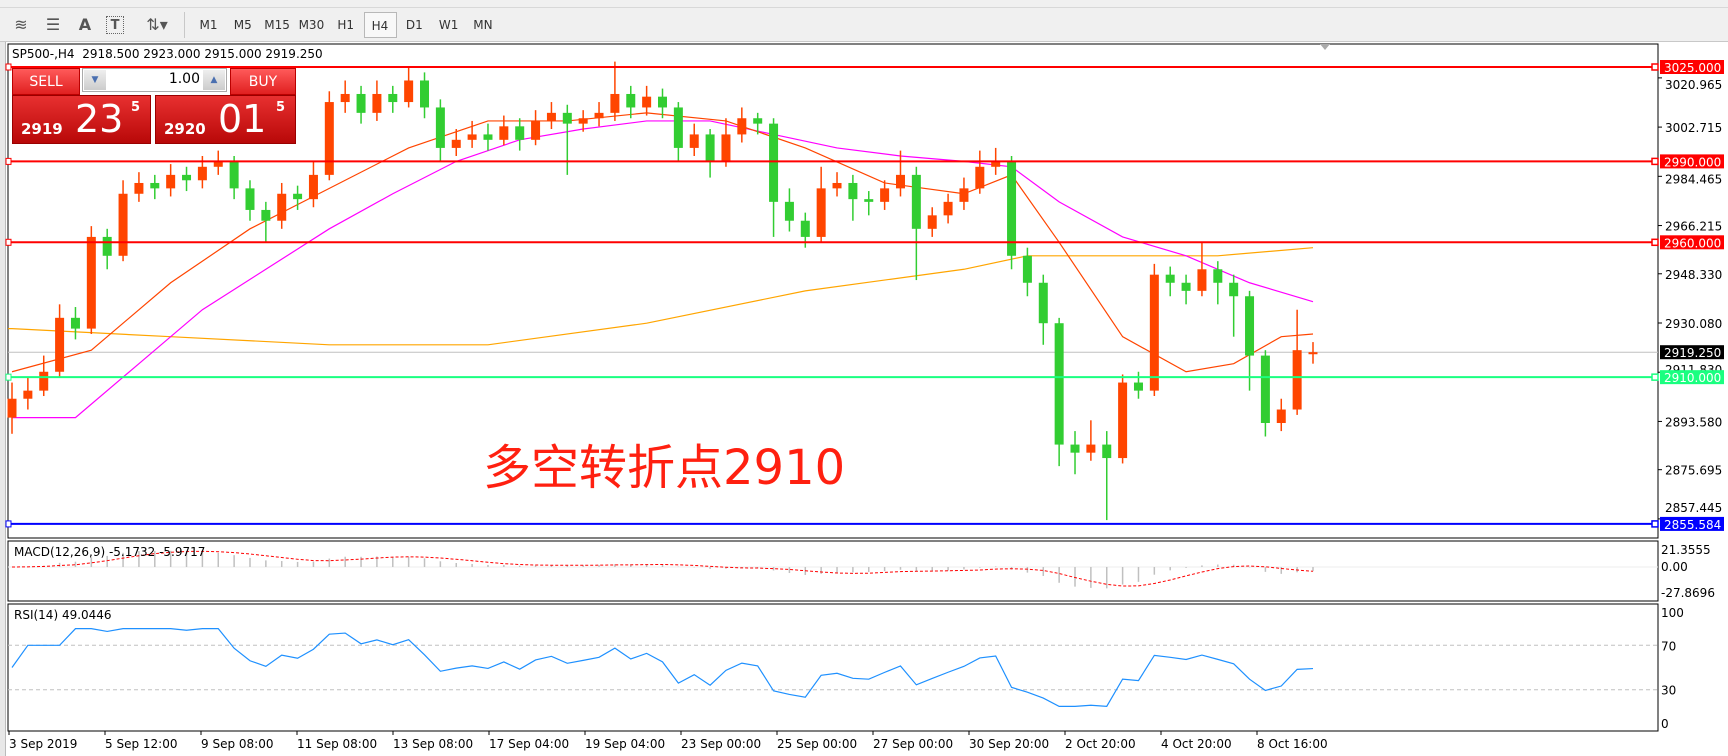 The height and width of the screenshot is (756, 1728). Describe the element at coordinates (225, 119) in the screenshot. I see `buy-price-button: 2920 01 5` at that location.